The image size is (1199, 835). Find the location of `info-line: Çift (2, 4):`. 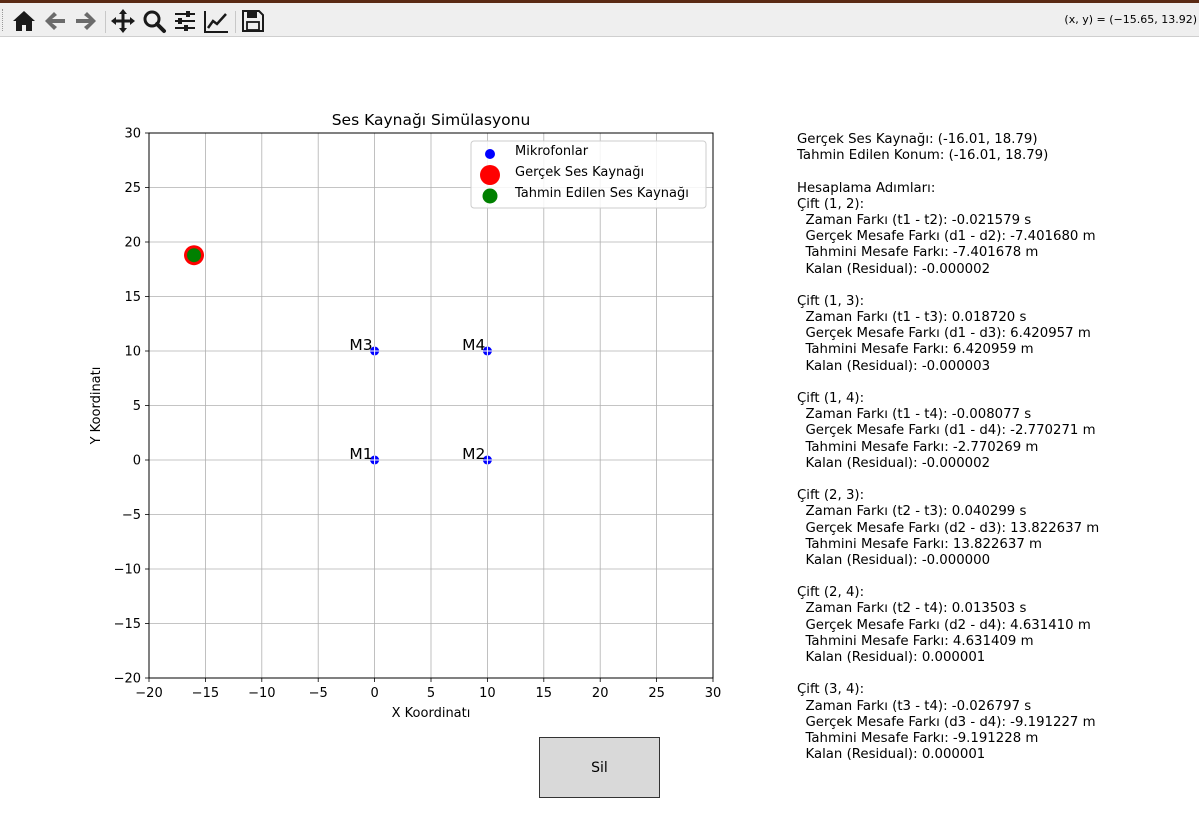

info-line: Çift (2, 4): is located at coordinates (831, 593).